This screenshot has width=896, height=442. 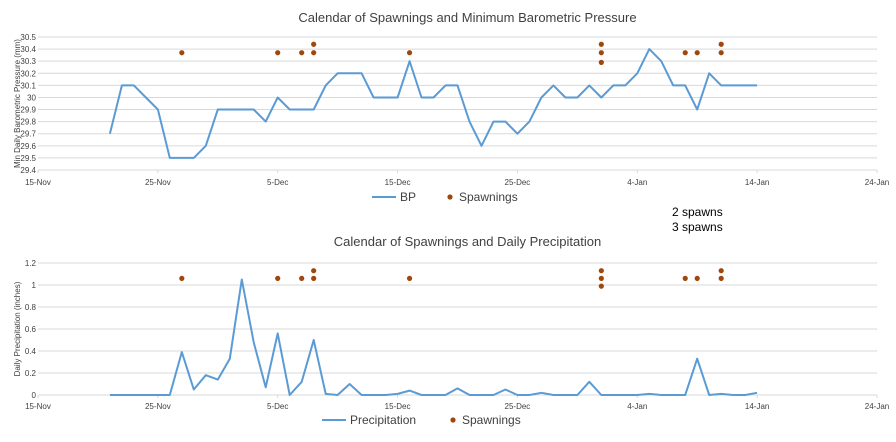 What do you see at coordinates (31, 263) in the screenshot?
I see `y-tick-label: 1.2` at bounding box center [31, 263].